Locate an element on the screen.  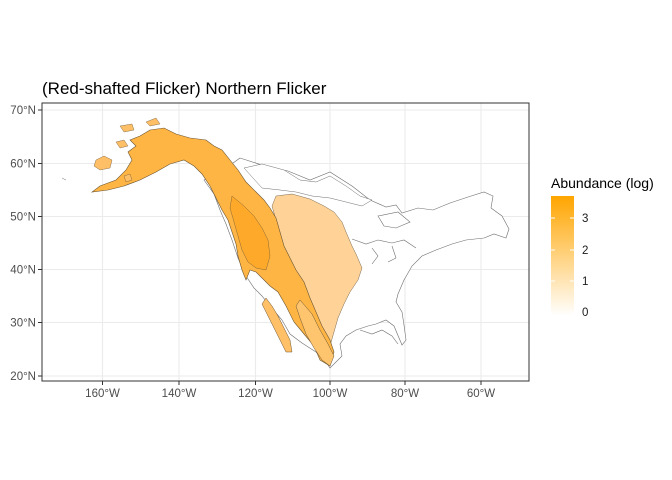
gulf-coast is located at coordinates (379, 337).